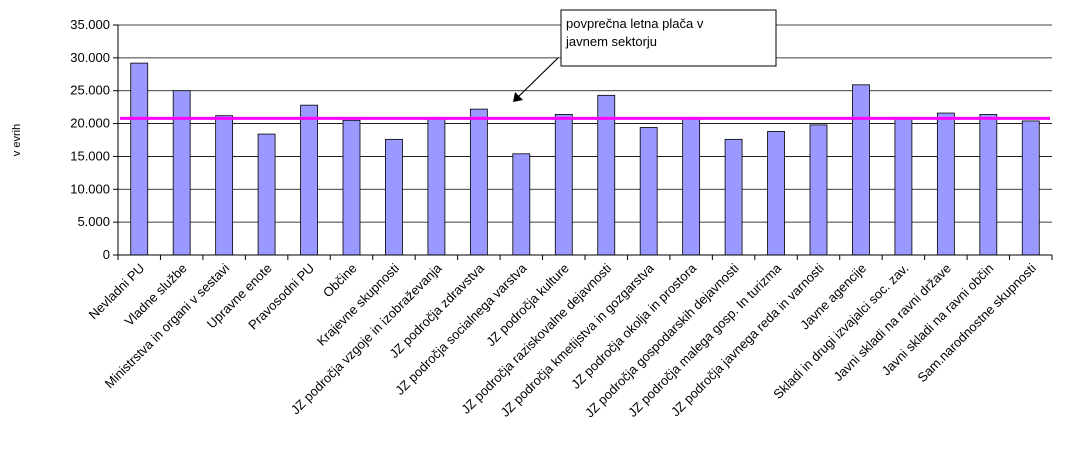 This screenshot has height=467, width=1080. Describe the element at coordinates (93, 221) in the screenshot. I see `y-tick-label: 5.000` at that location.